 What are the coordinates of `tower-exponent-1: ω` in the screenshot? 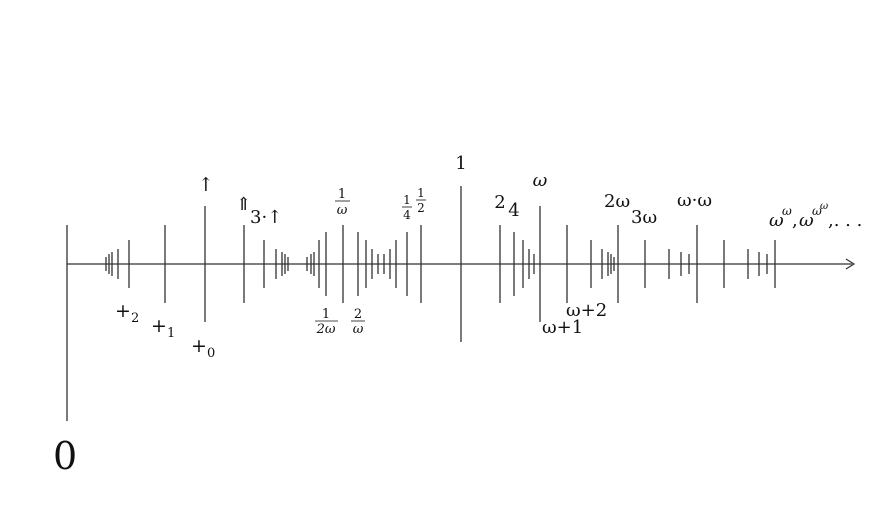 It's located at (787, 211).